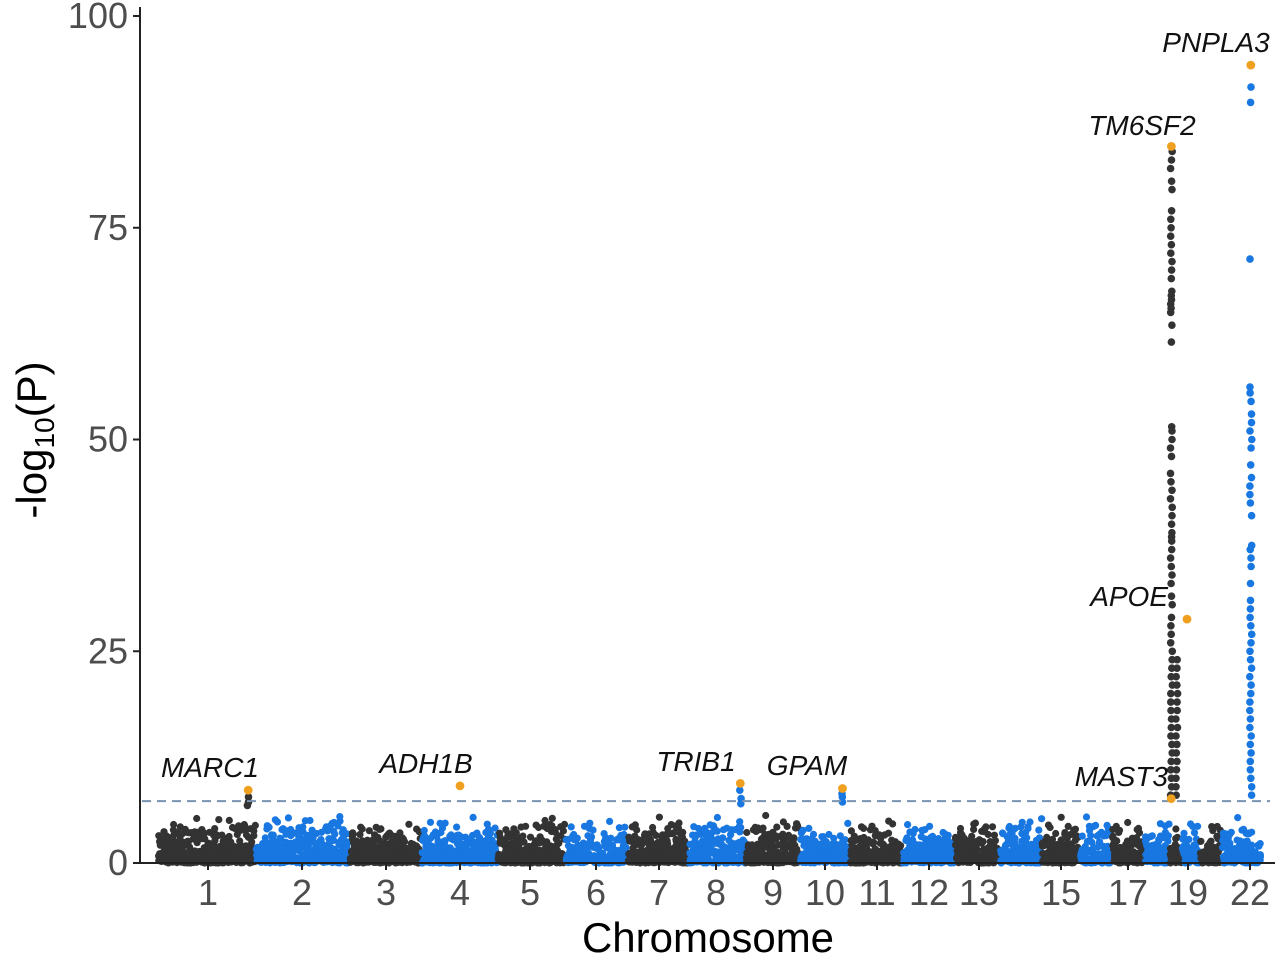 Image resolution: width=1280 pixels, height=957 pixels. What do you see at coordinates (716, 892) in the screenshot?
I see `x-tick-label: 8` at bounding box center [716, 892].